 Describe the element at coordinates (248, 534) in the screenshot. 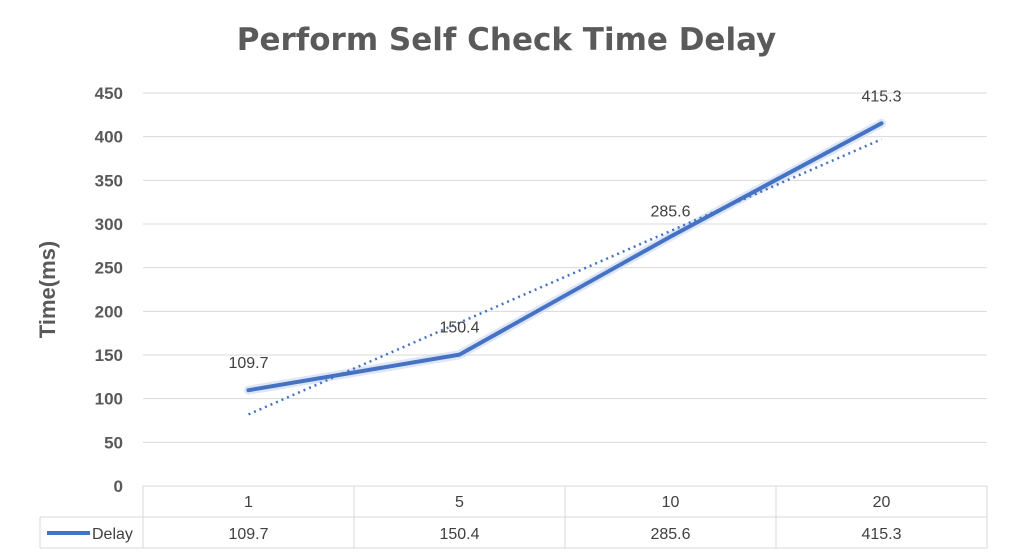

I see `data-table-cell: 109.7` at that location.